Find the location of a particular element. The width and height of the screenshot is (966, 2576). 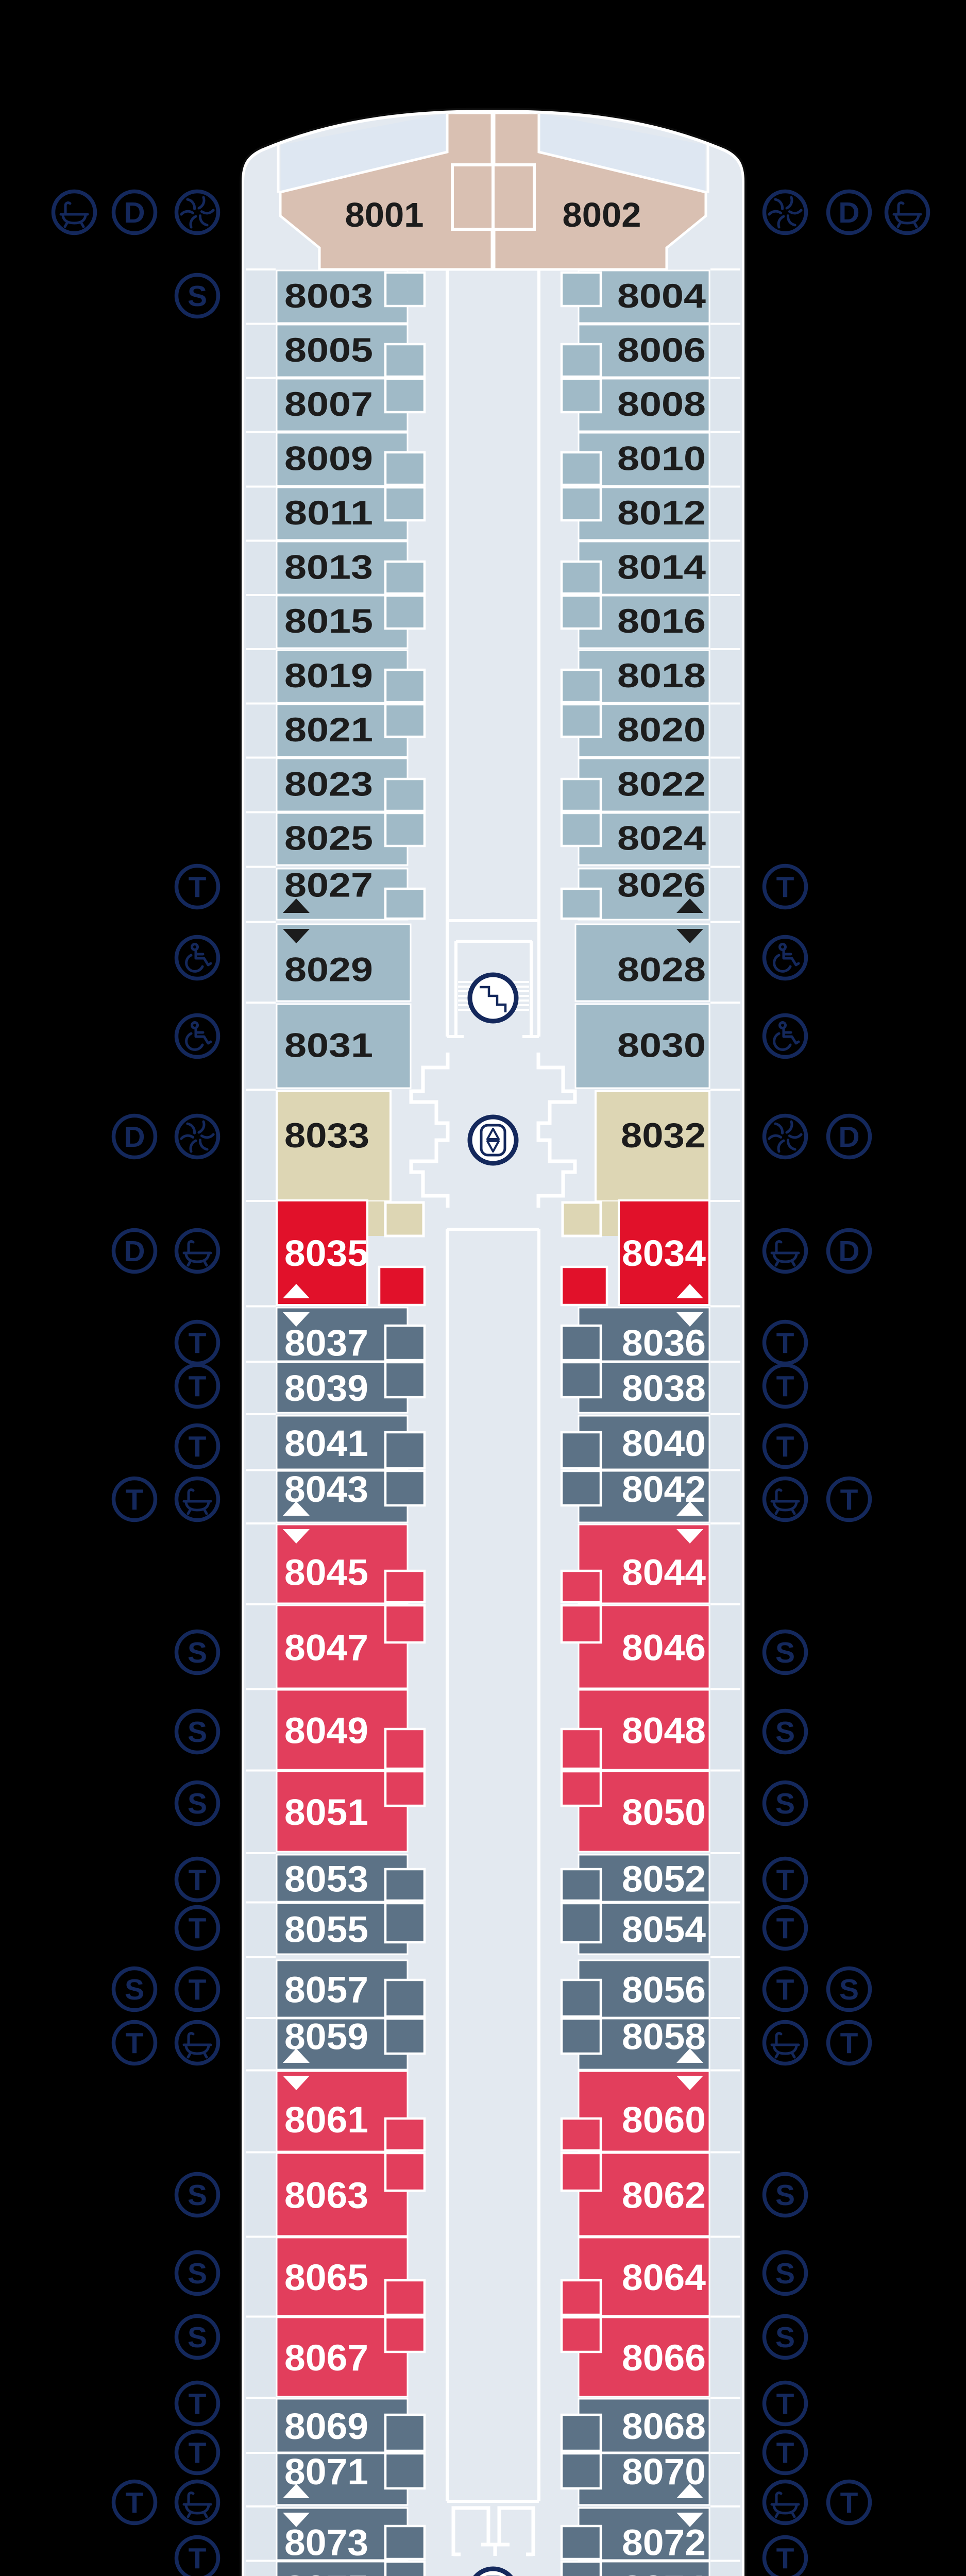

svg-text: 8019 is located at coordinates (328, 675).